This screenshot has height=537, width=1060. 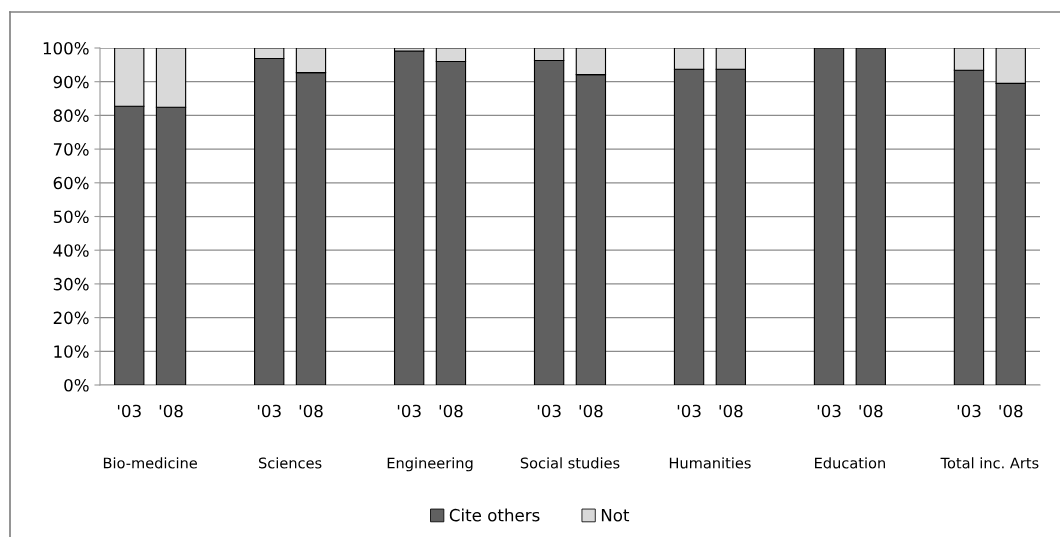 What do you see at coordinates (850, 463) in the screenshot?
I see `text: Education` at bounding box center [850, 463].